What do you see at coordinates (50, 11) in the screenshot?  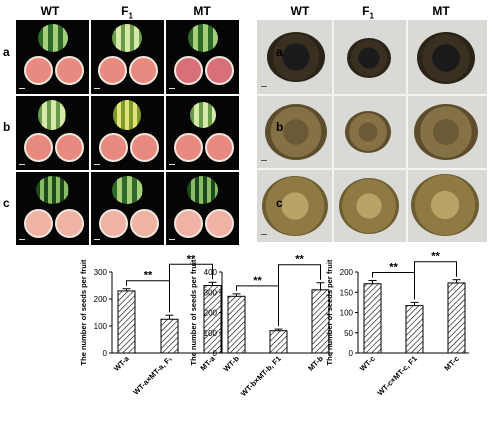 I see `left-col-header-wt: WT` at bounding box center [50, 11].